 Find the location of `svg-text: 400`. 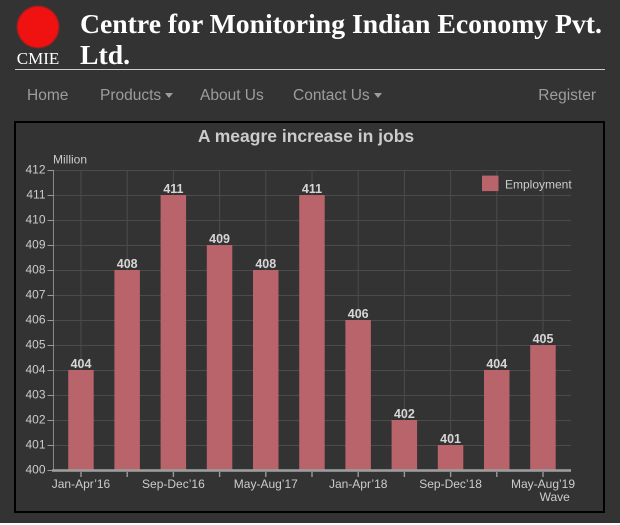

svg-text: 400 is located at coordinates (35, 469).